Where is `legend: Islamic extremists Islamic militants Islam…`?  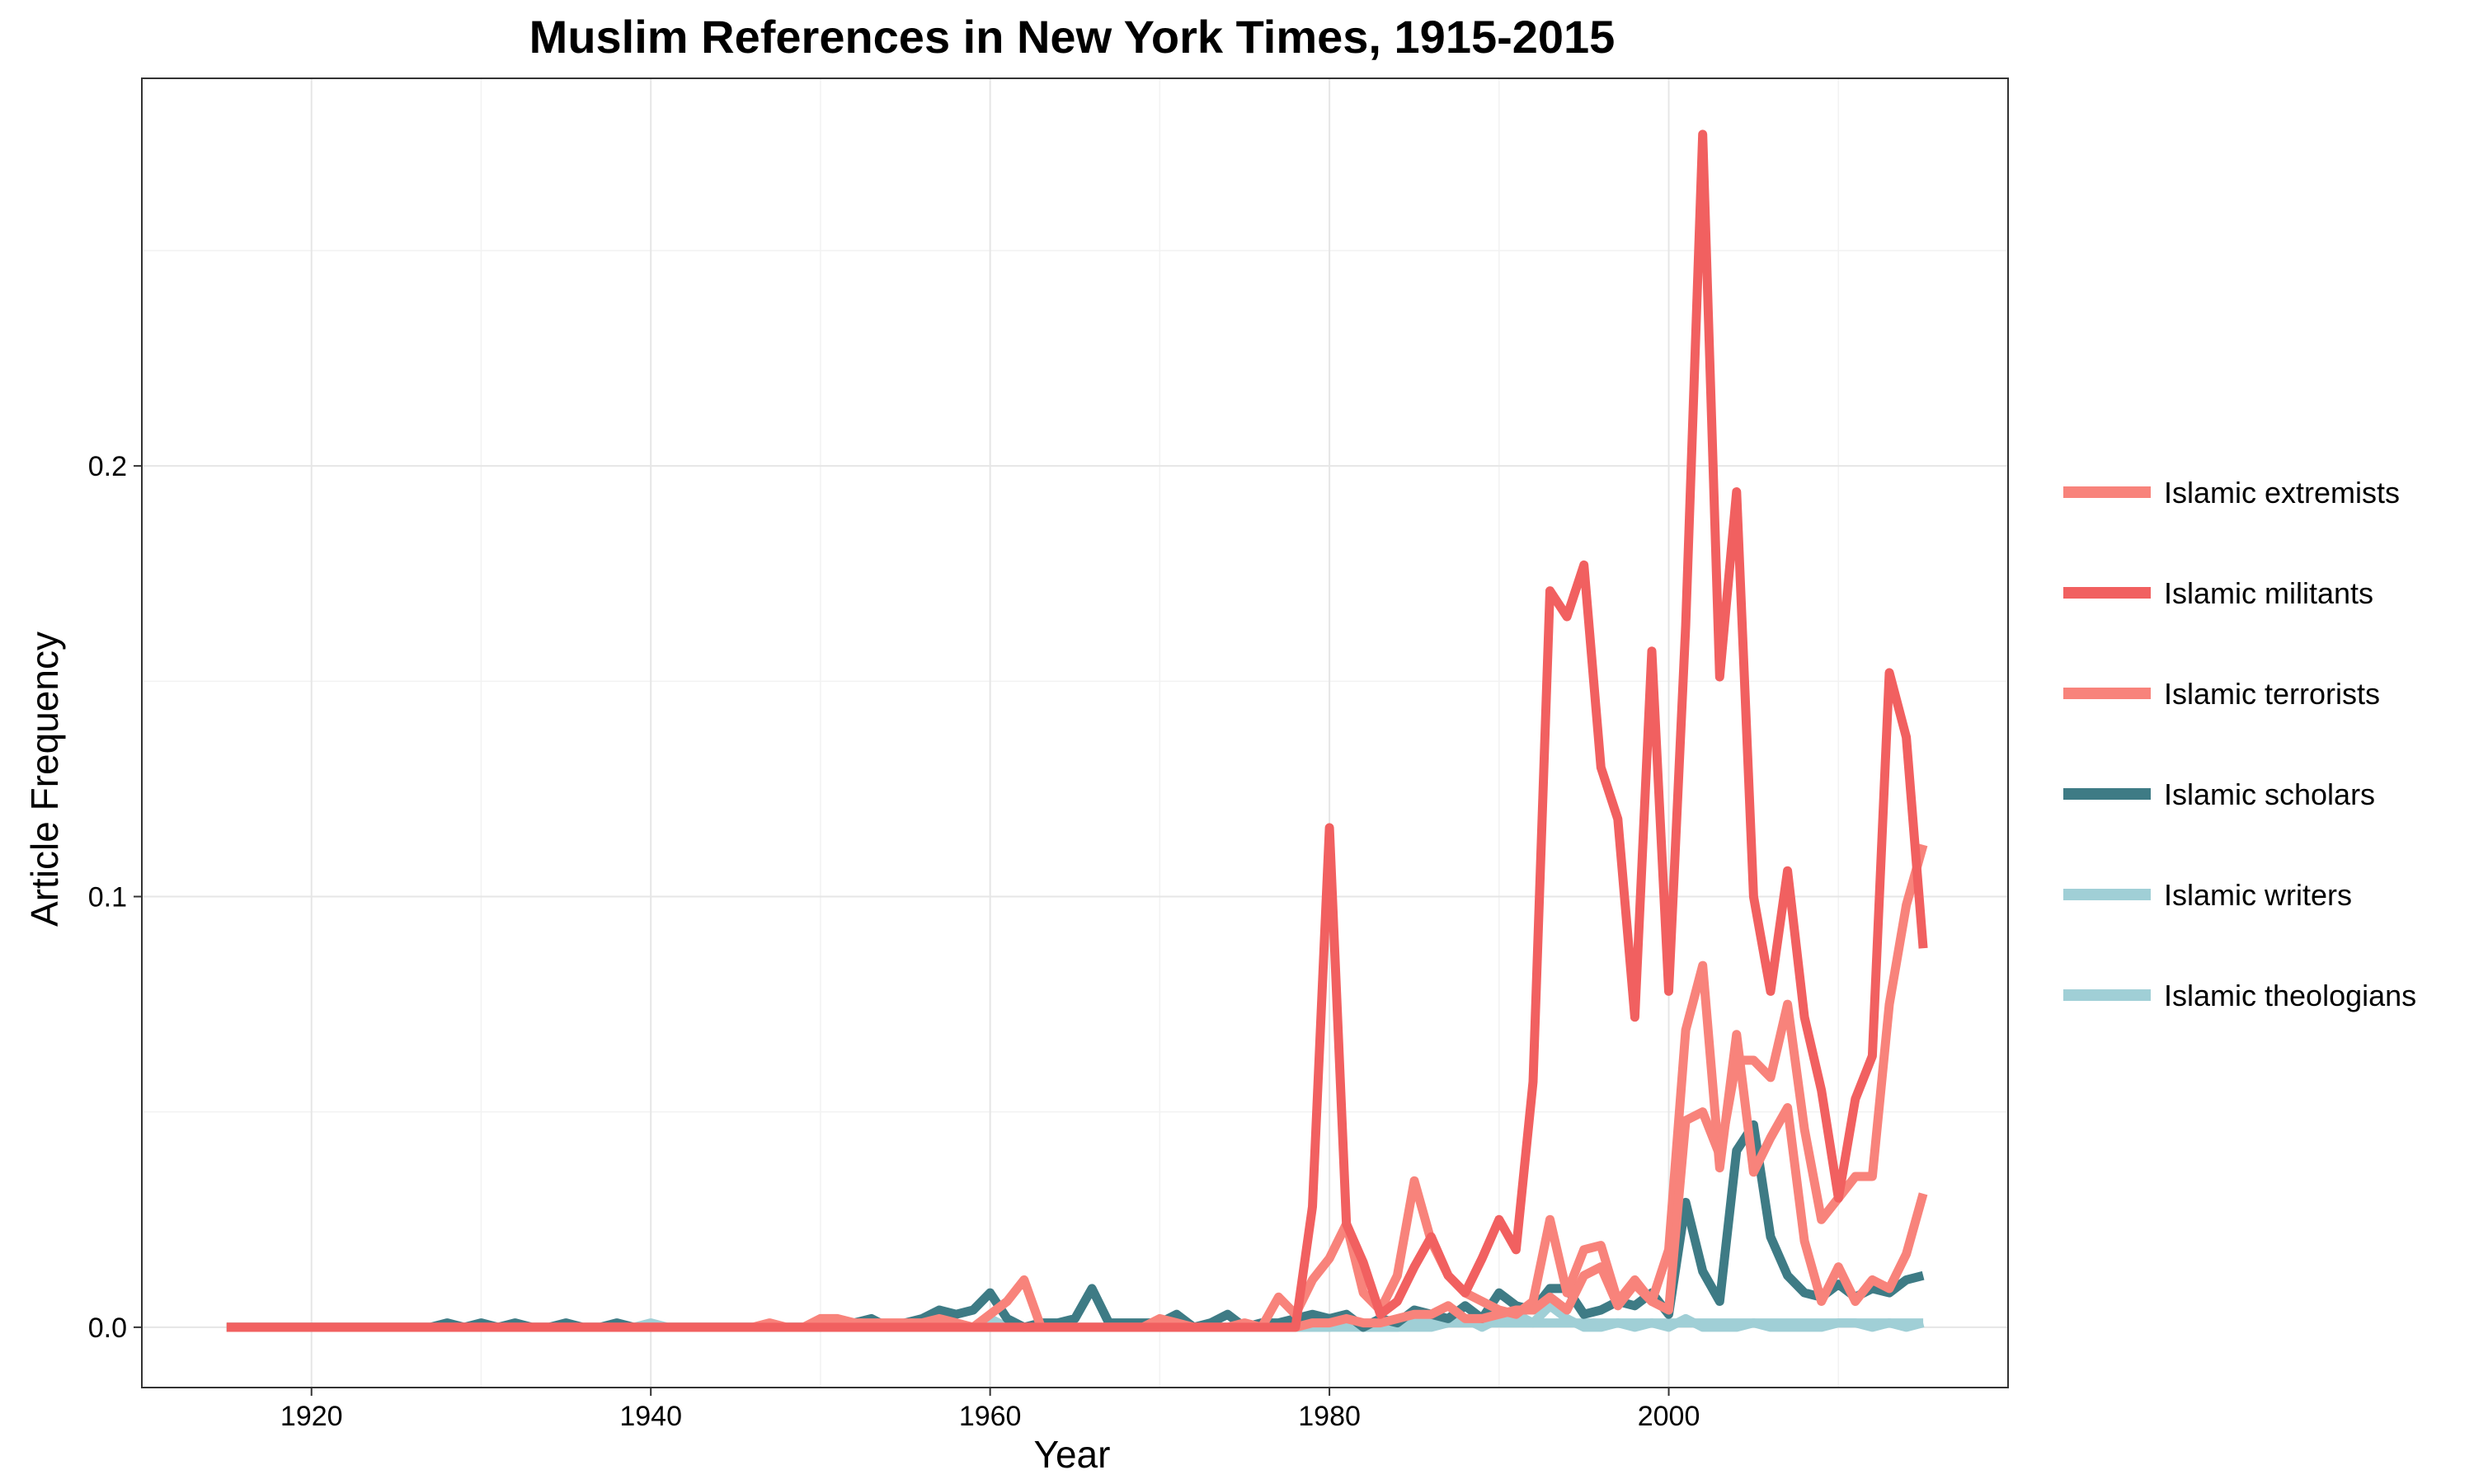
legend: Islamic extremists Islamic militants Islam… is located at coordinates (2239, 744).